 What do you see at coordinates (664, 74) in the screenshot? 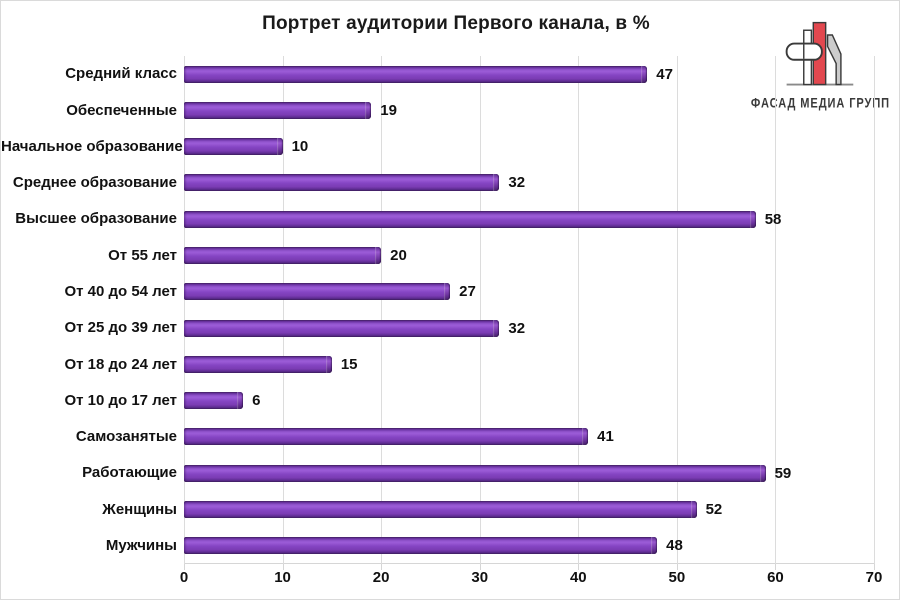
I see `bar-value-label: 47` at bounding box center [664, 74].